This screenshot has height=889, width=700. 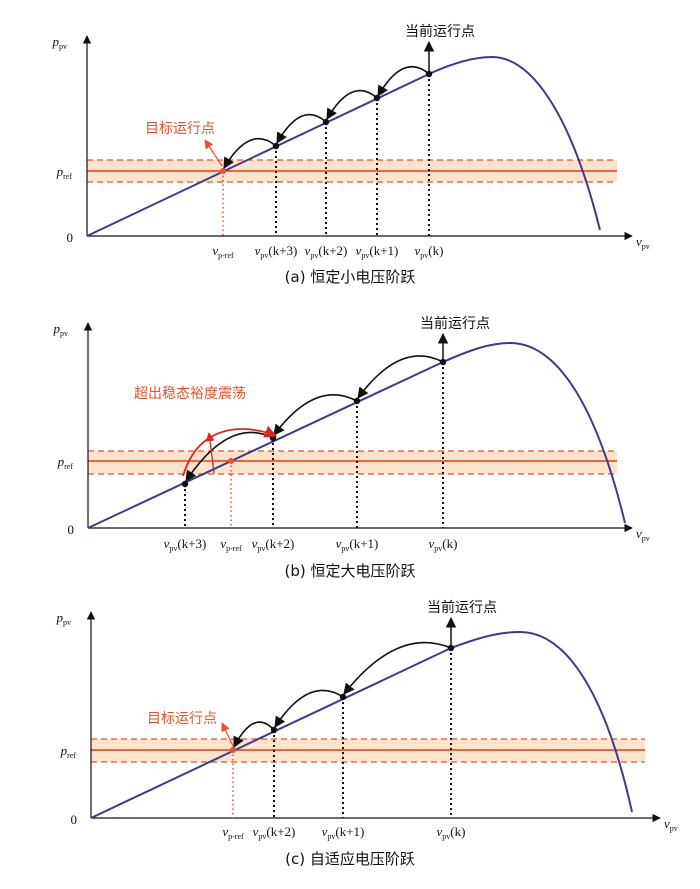 I want to click on panel-caption: (a) 恒定小电压阶跃, so click(x=350, y=277).